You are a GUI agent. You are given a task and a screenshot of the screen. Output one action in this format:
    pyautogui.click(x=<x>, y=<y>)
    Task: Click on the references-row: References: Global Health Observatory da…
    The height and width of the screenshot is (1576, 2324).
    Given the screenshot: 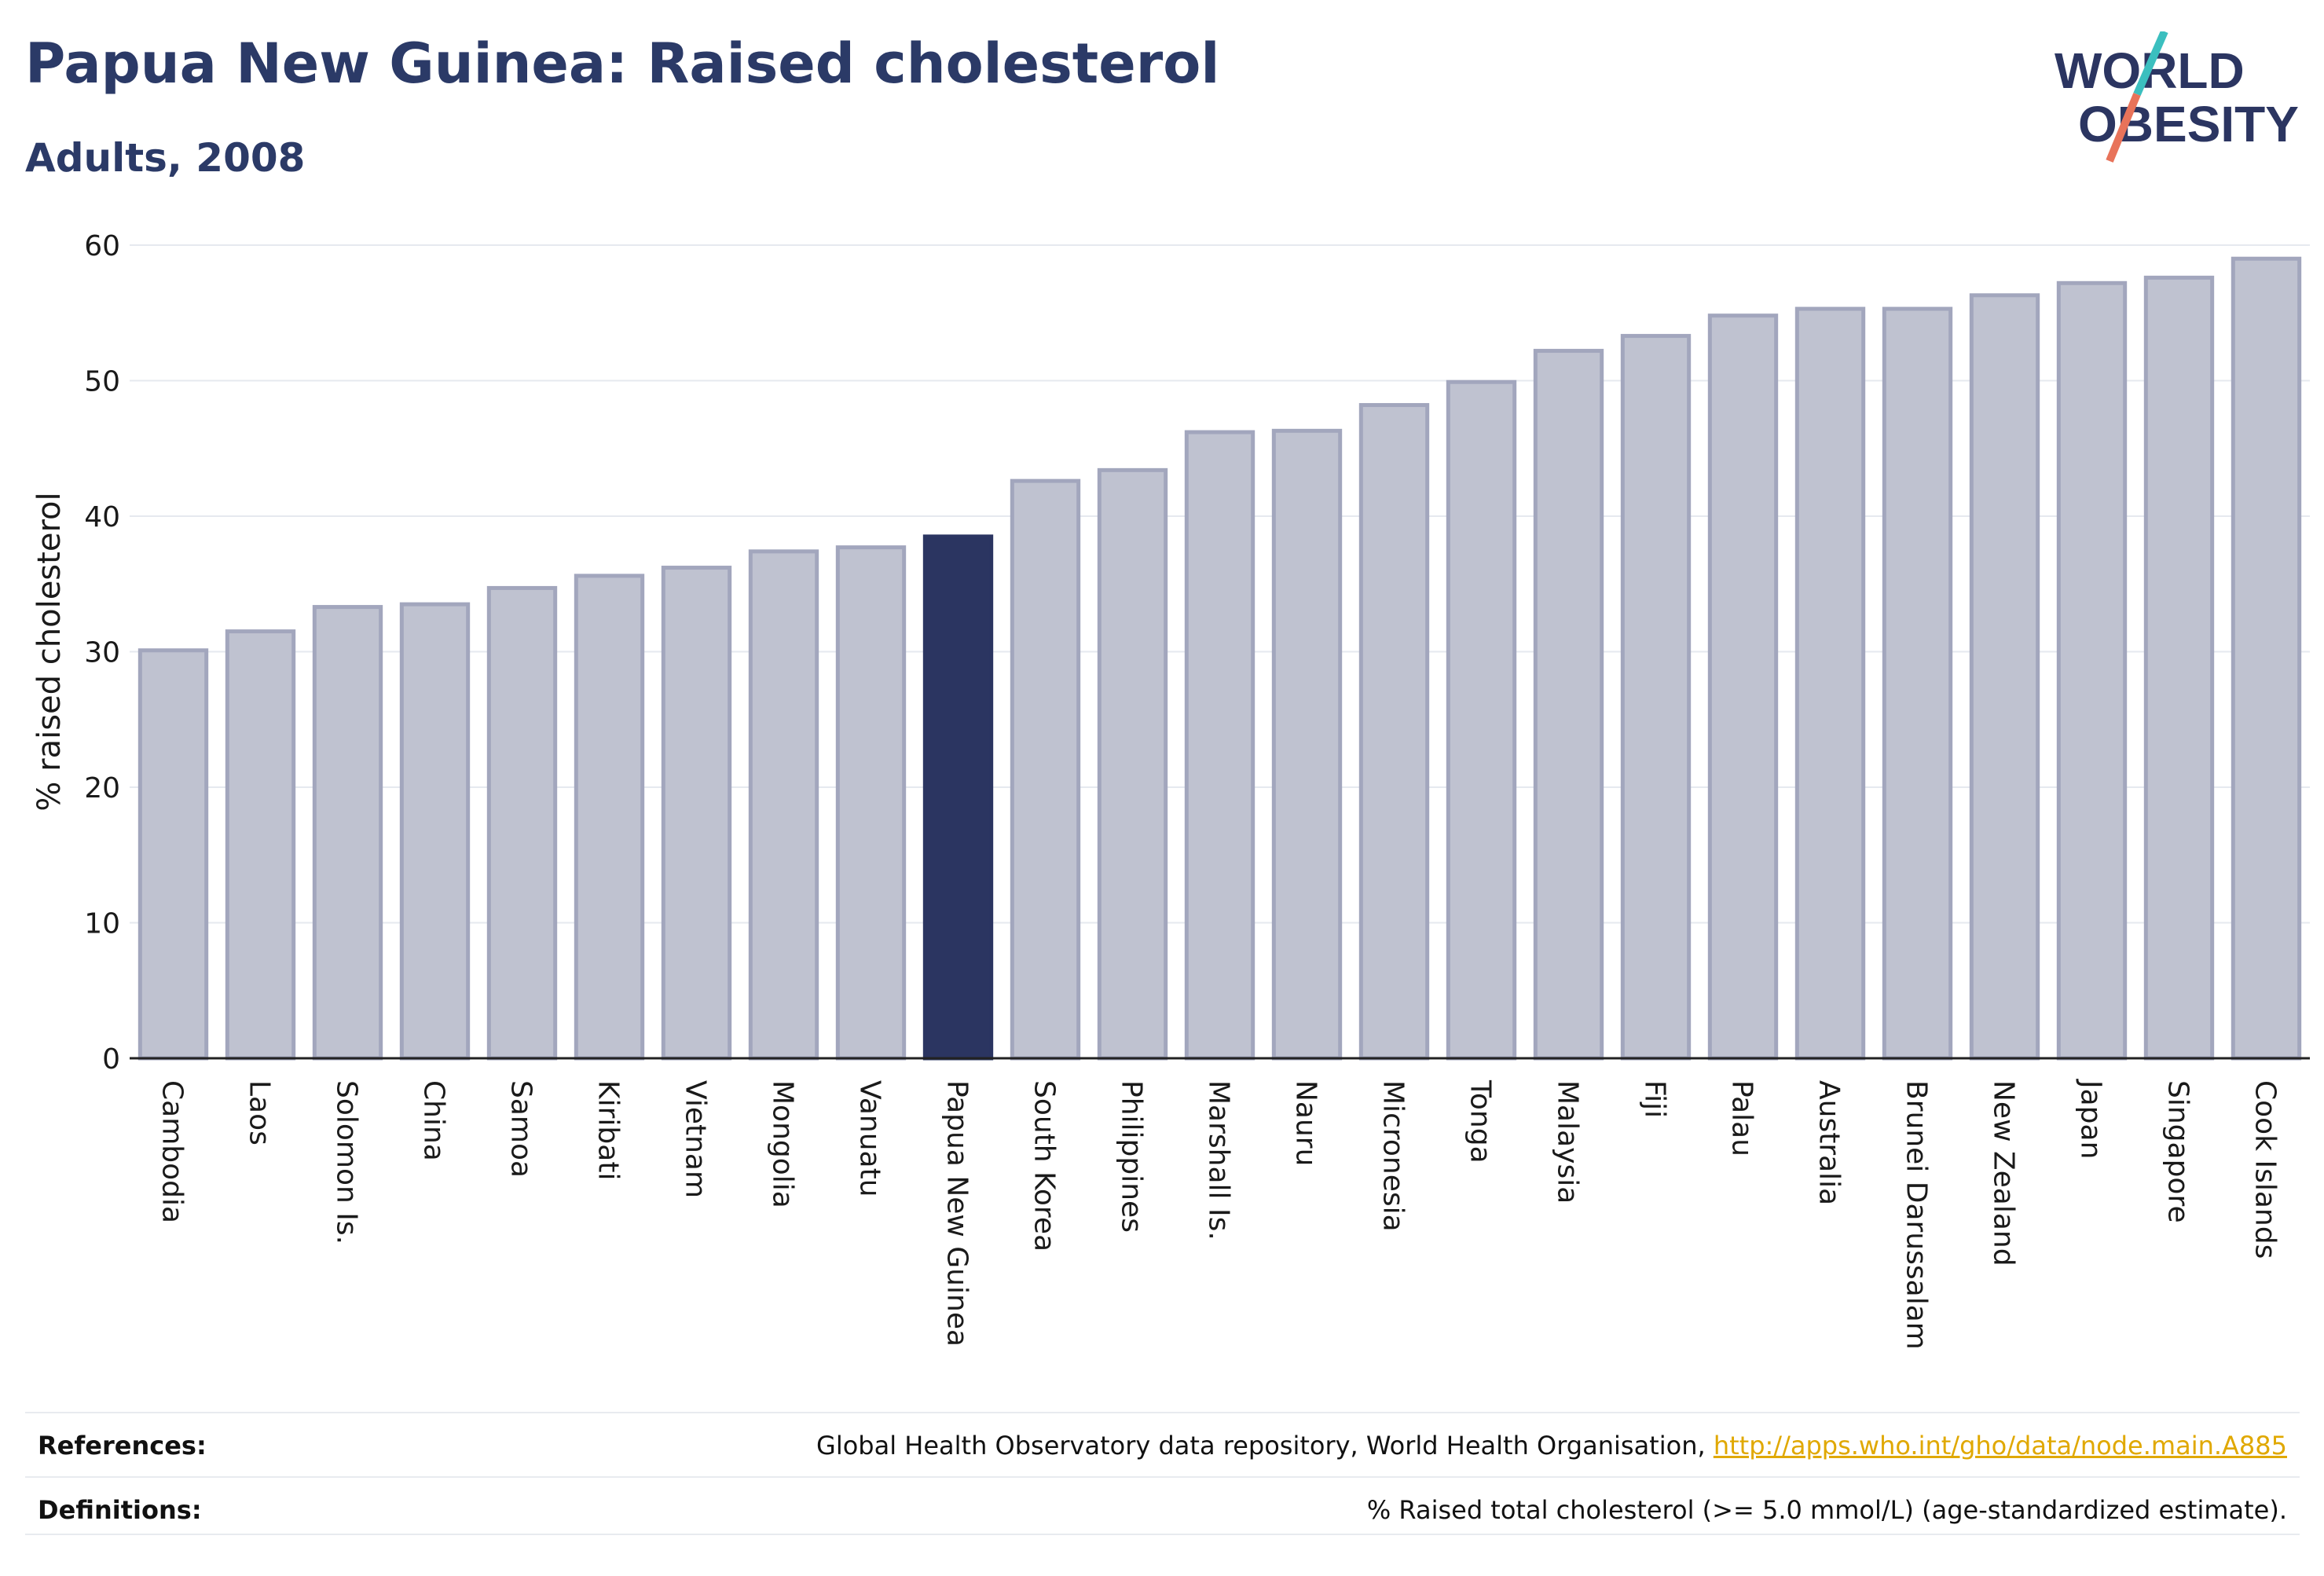 What is the action you would take?
    pyautogui.click(x=1162, y=1445)
    